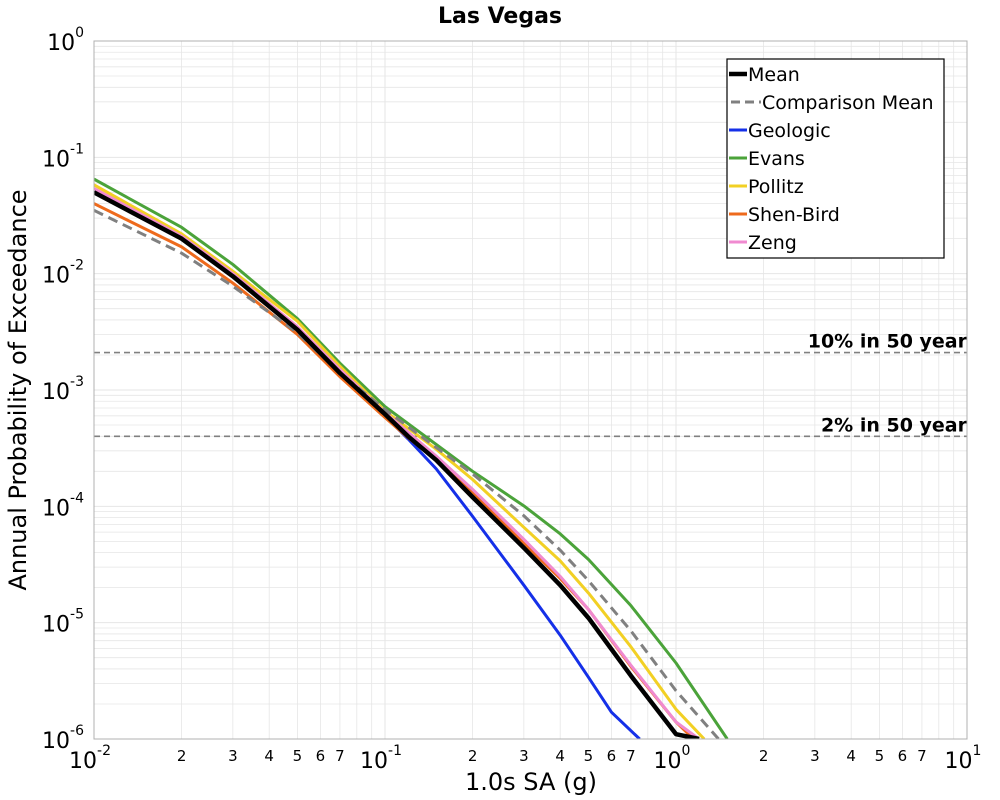 The image size is (1000, 800). I want to click on legend-label-evans: Evans, so click(776, 159).